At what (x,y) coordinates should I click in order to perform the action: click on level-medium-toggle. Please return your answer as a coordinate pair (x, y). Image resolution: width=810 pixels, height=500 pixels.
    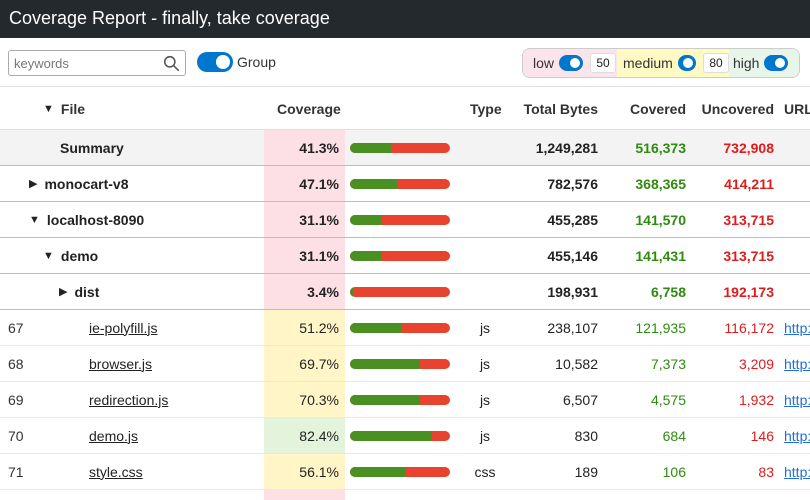
    Looking at the image, I should click on (686, 63).